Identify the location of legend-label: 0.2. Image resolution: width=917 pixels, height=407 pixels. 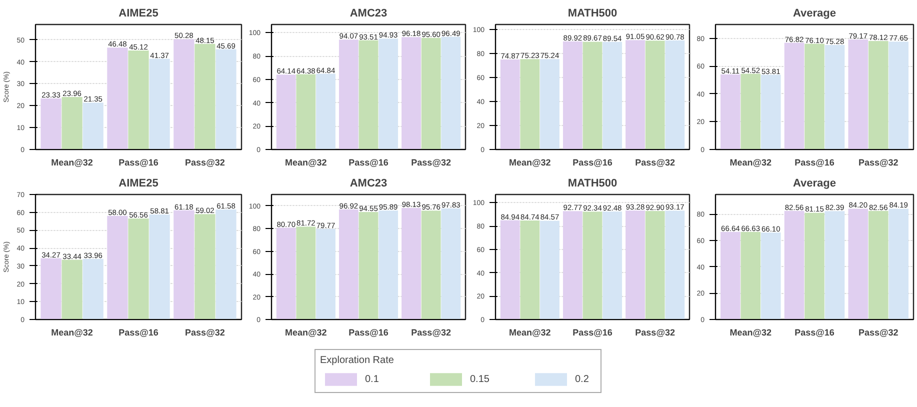
(582, 379).